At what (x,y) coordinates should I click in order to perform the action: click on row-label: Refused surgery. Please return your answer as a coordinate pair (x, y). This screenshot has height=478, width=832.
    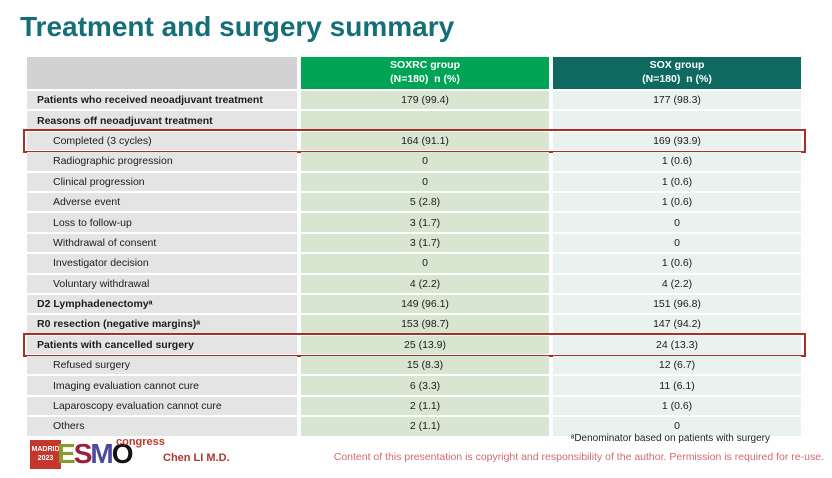
    Looking at the image, I should click on (162, 365).